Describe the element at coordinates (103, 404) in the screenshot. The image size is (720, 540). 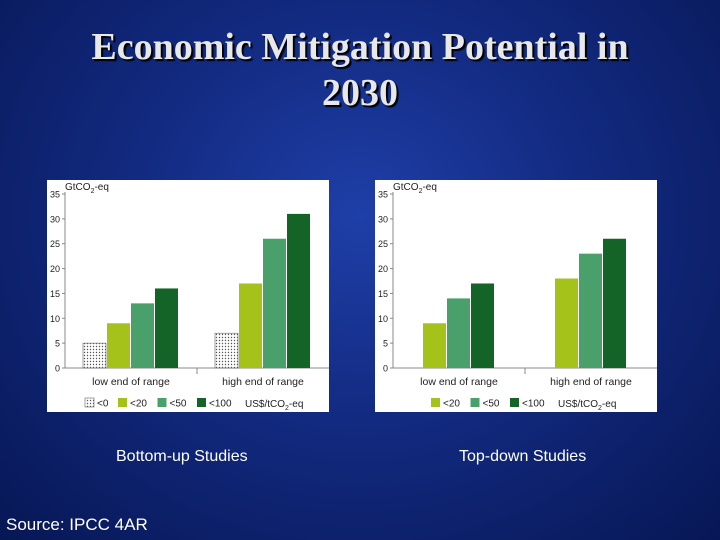
I see `legend-label-lt0: <0` at that location.